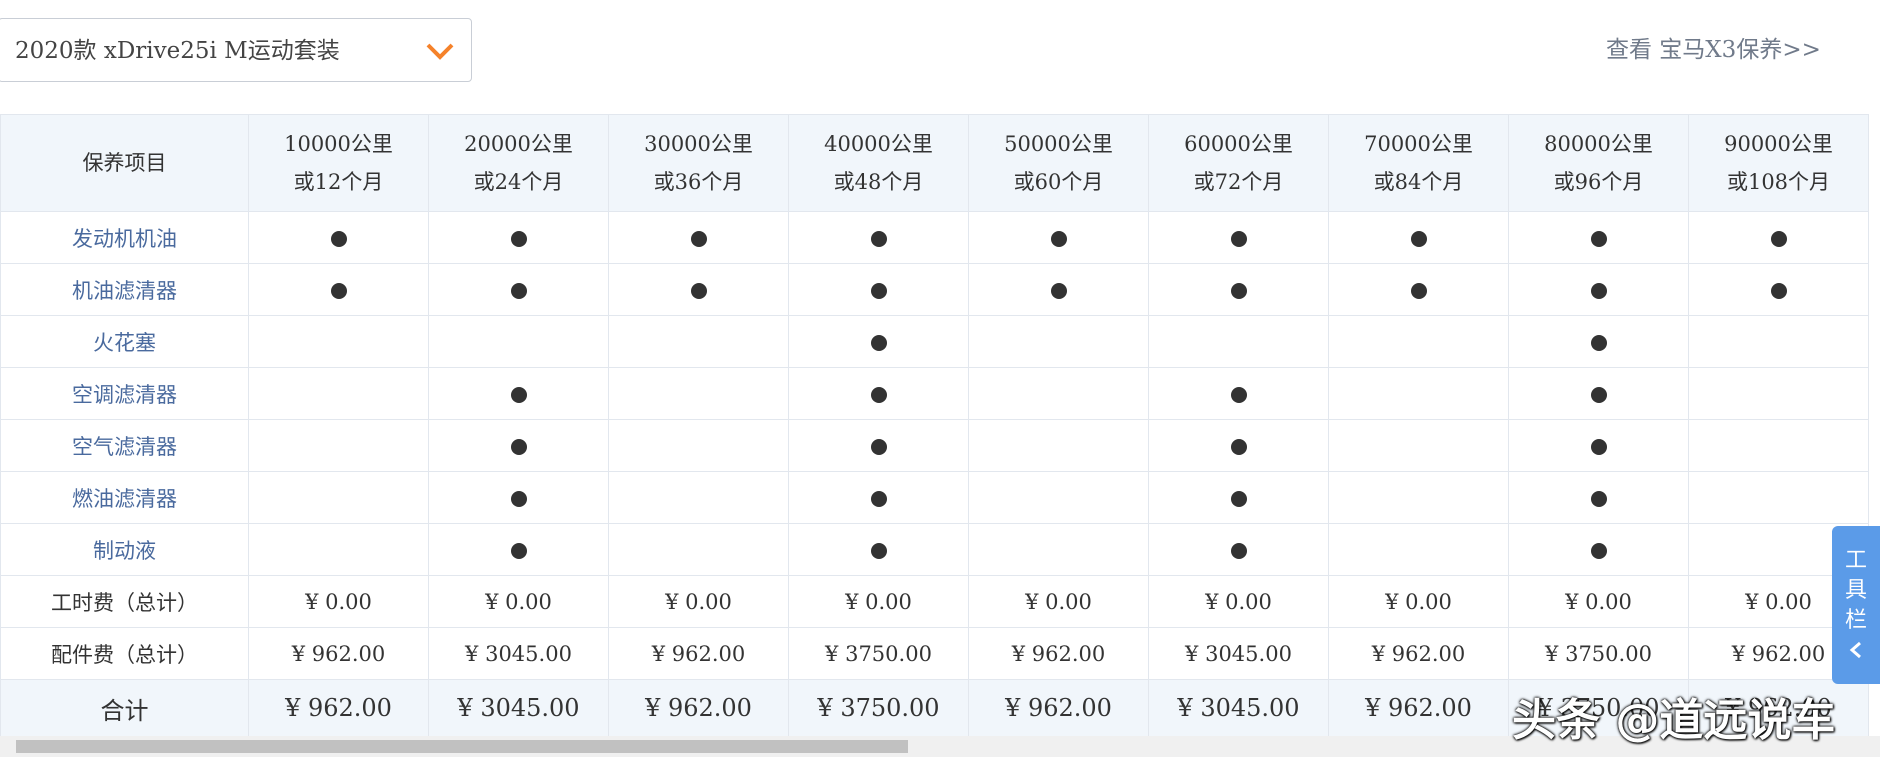 Image resolution: width=1880 pixels, height=757 pixels. What do you see at coordinates (1058, 182) in the screenshot?
I see `column-header-line: 或60个月` at bounding box center [1058, 182].